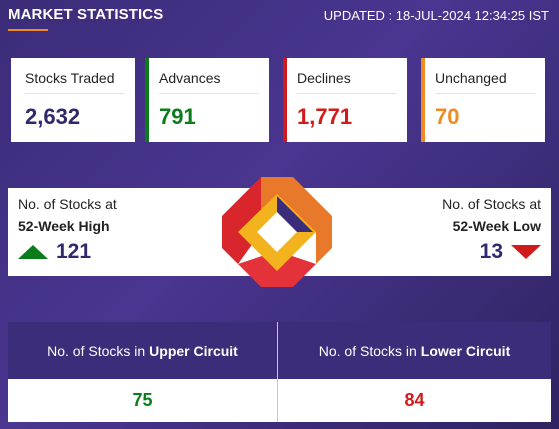  I want to click on stat-label: Stocks Traded, so click(70, 78).